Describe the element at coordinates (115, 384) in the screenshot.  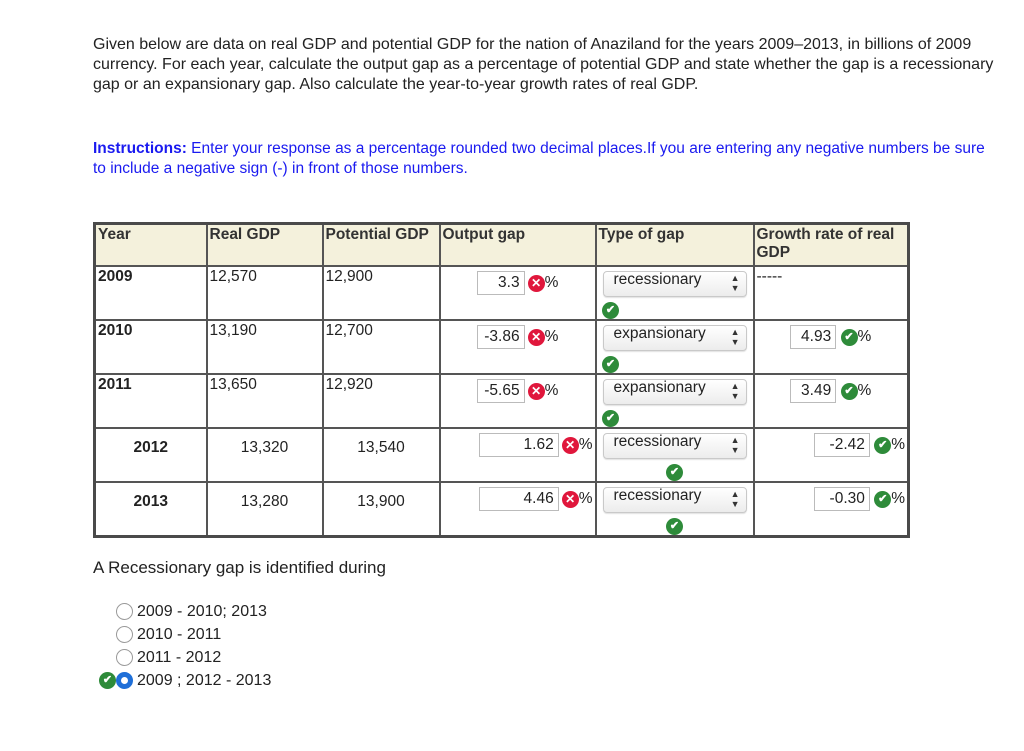
I see `year-cell: 2011` at that location.